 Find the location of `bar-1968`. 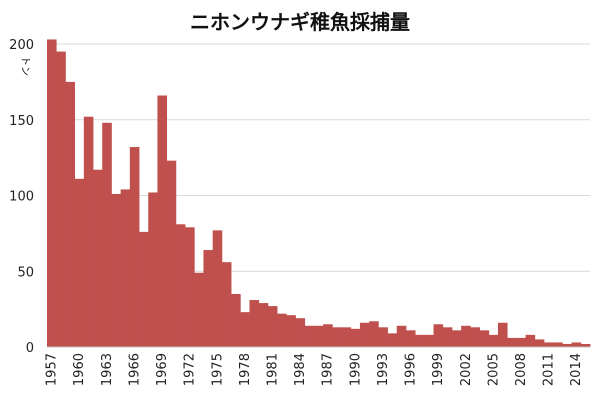

bar-1968 is located at coordinates (153, 269).